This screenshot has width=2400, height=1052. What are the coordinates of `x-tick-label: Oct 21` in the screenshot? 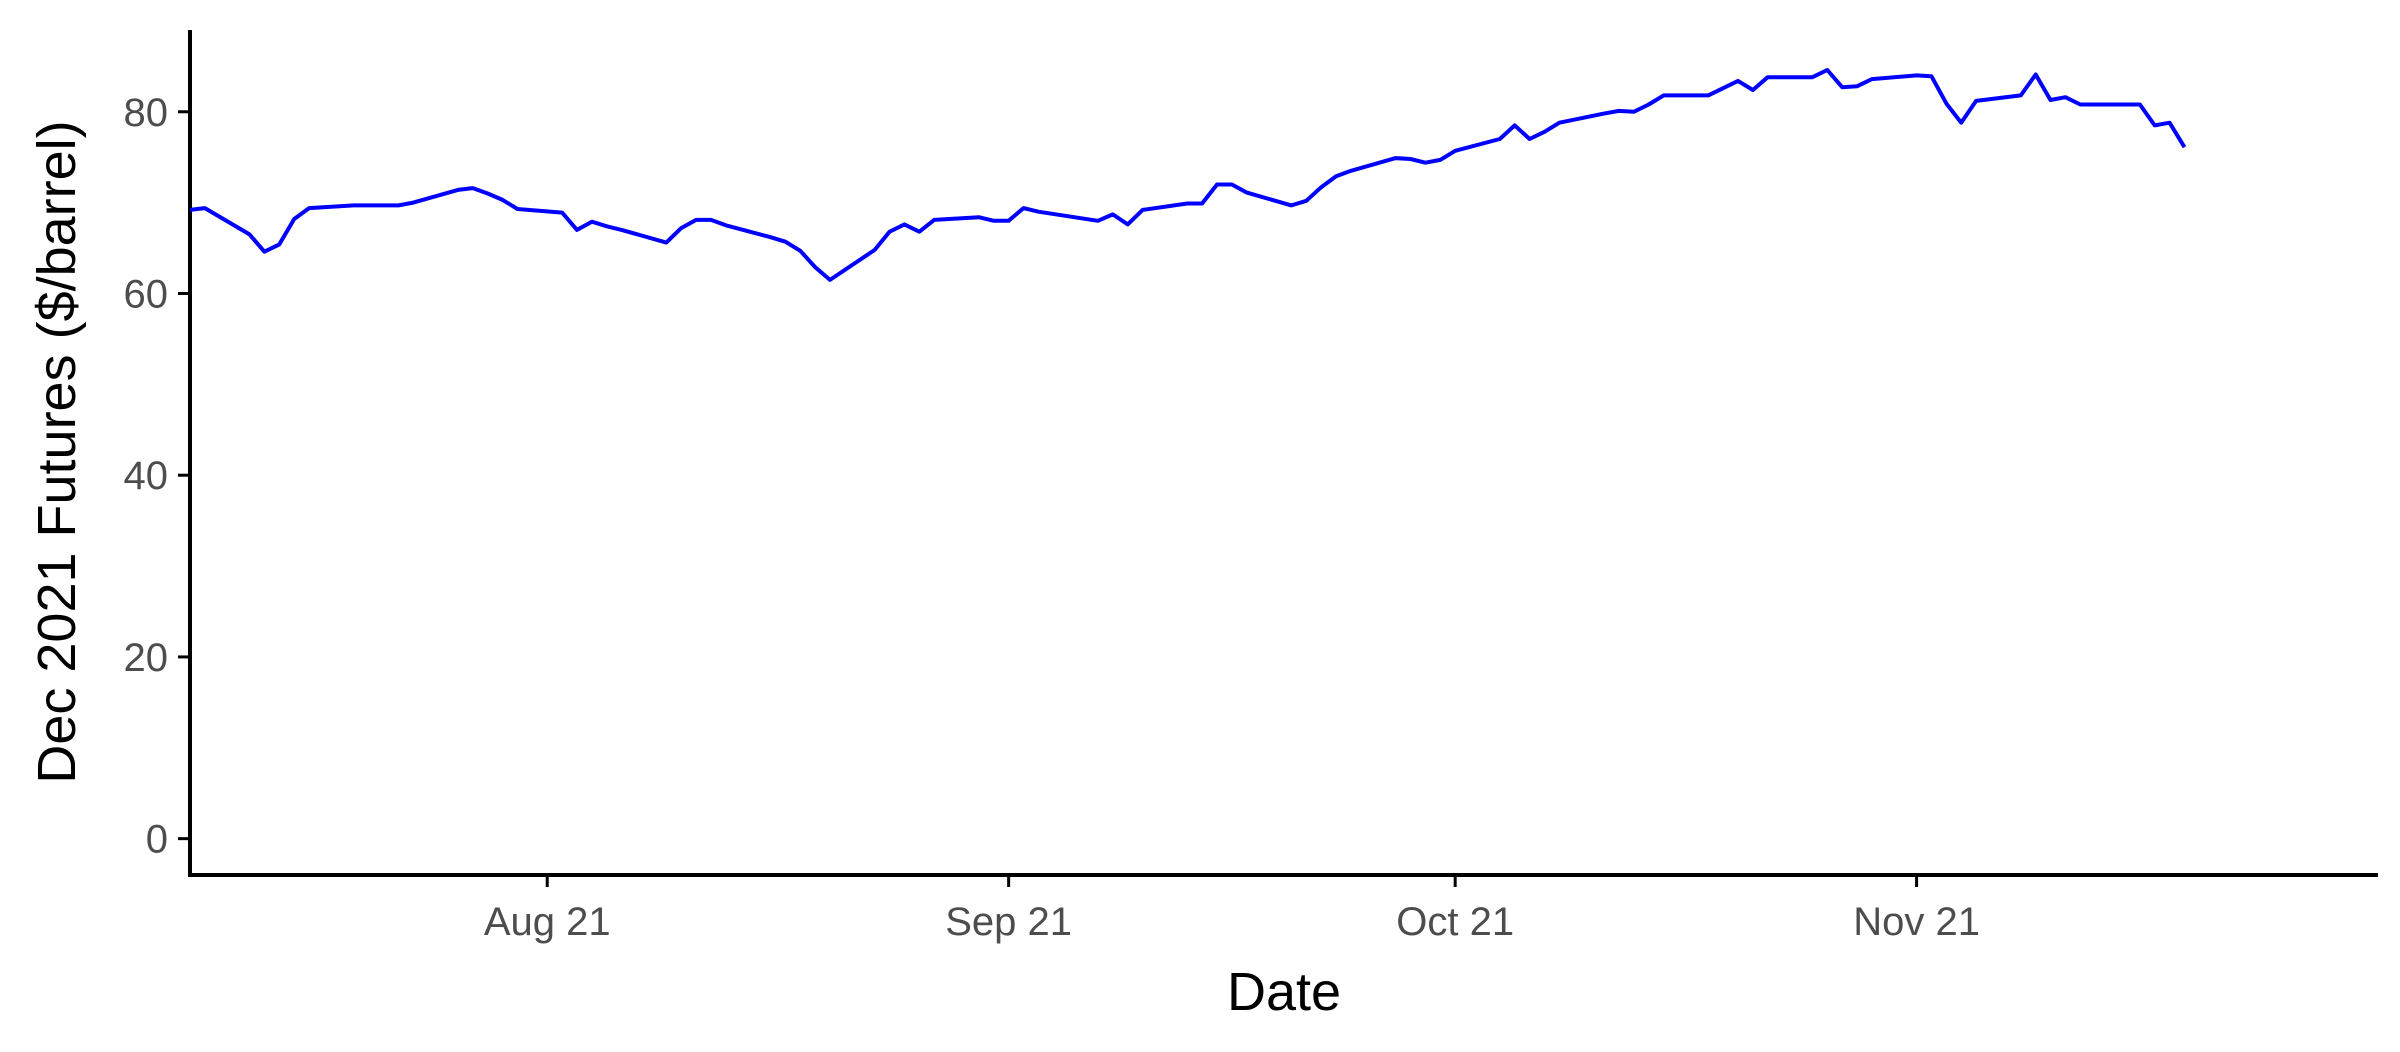 It's located at (1455, 922).